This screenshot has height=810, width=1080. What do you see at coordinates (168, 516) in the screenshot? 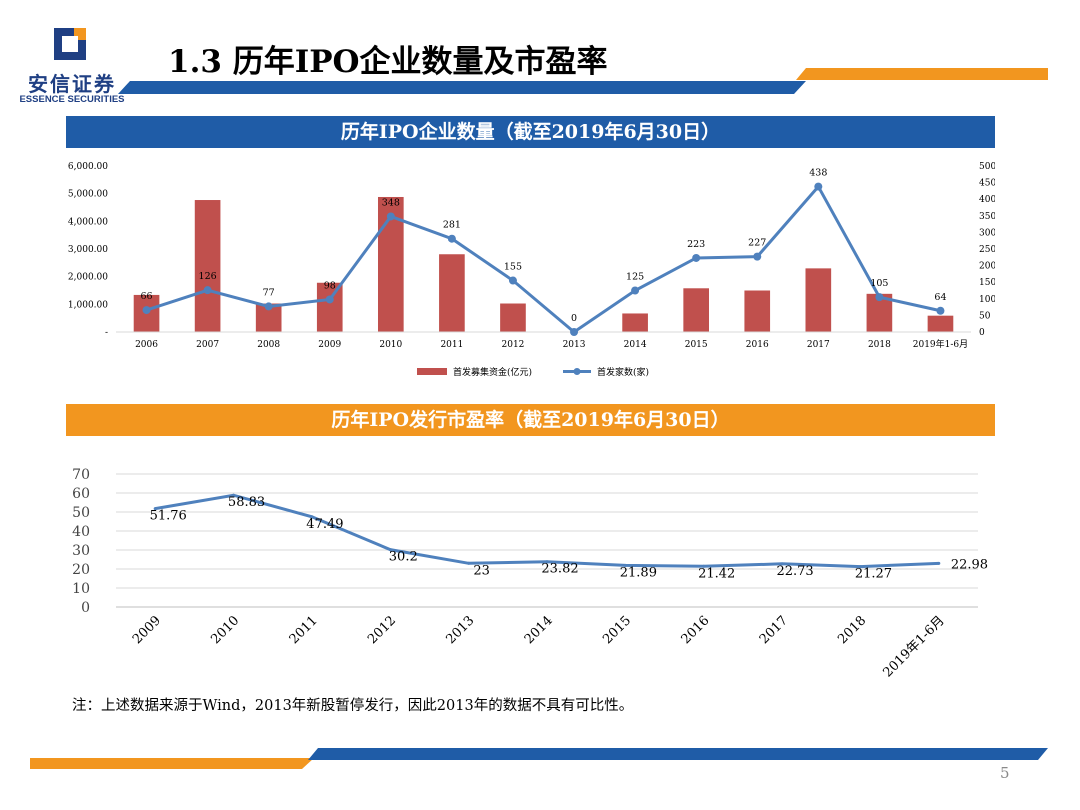
I see `pe-ratio-data-label: 51.76` at bounding box center [168, 516].